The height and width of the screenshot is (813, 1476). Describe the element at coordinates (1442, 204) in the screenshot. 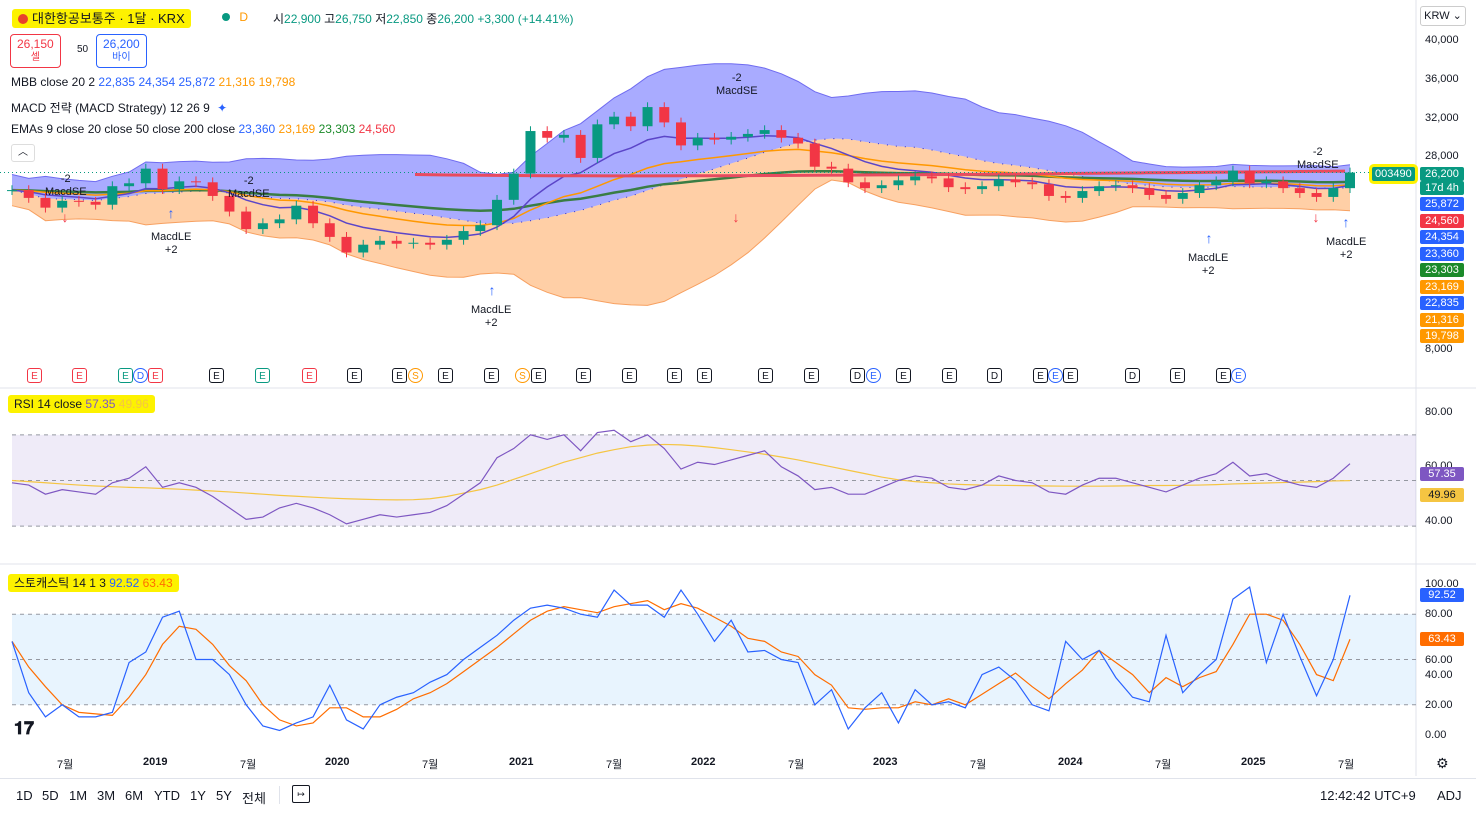

I see `price-tag: 25,872` at that location.